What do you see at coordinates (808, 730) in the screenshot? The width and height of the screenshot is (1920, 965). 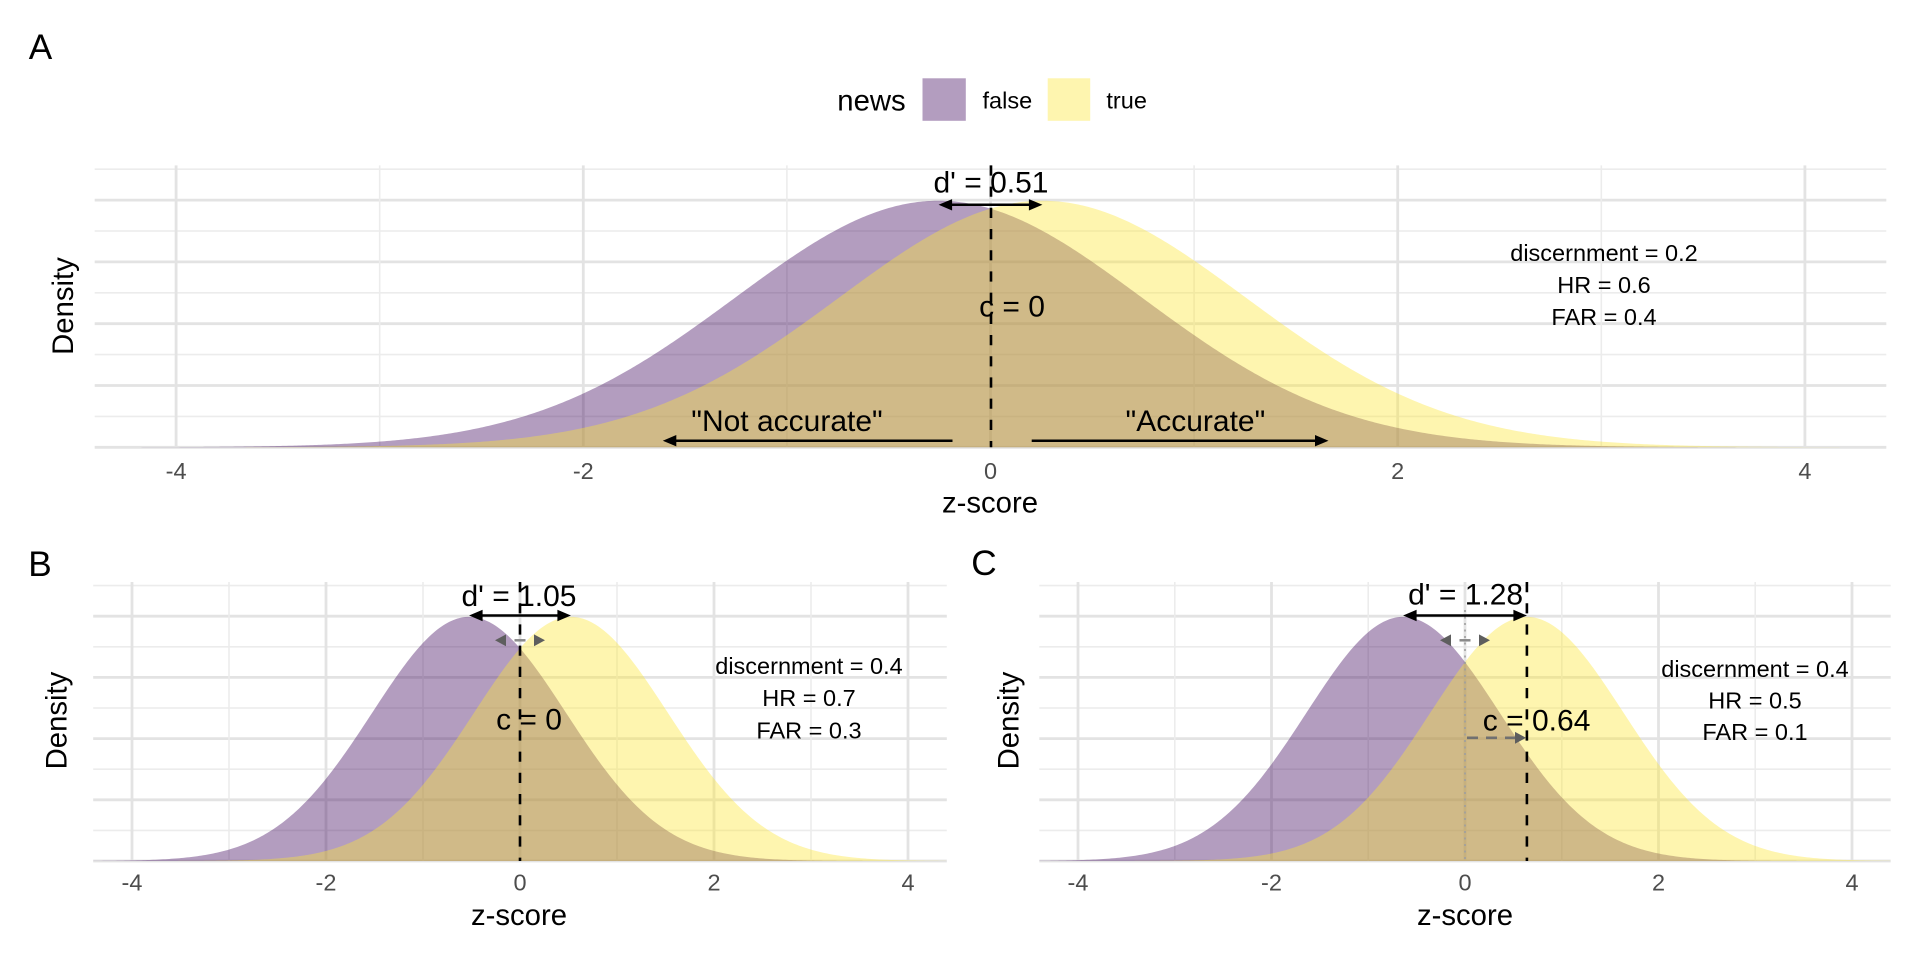 I see `svg-text: FAR = 0.3` at bounding box center [808, 730].